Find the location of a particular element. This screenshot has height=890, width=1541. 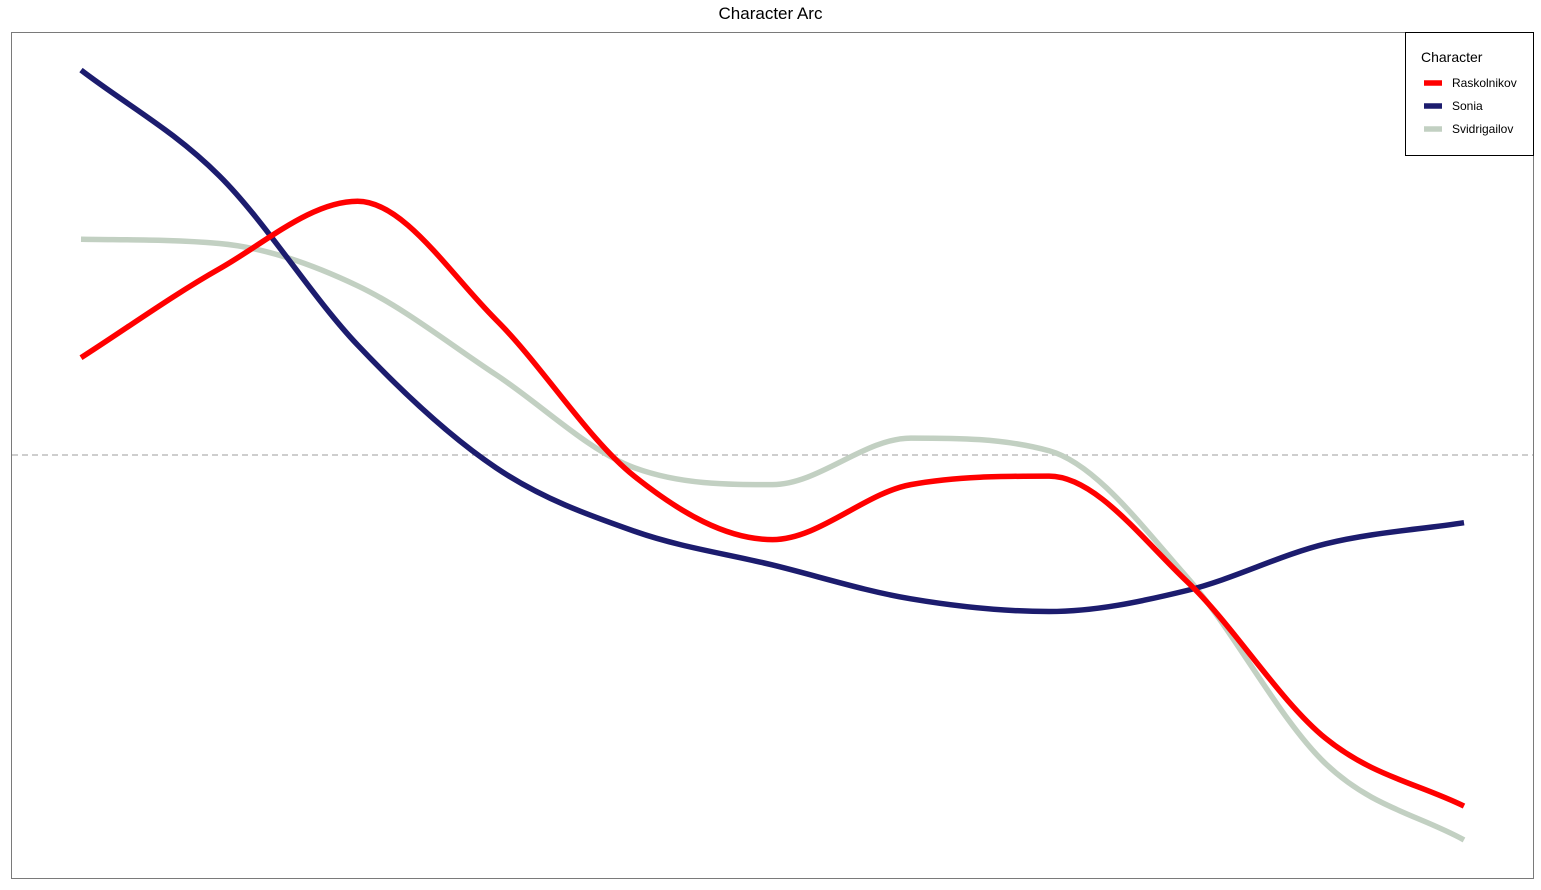

legend-items: Raskolnikov Sonia Svidrigailov is located at coordinates (1470, 106).